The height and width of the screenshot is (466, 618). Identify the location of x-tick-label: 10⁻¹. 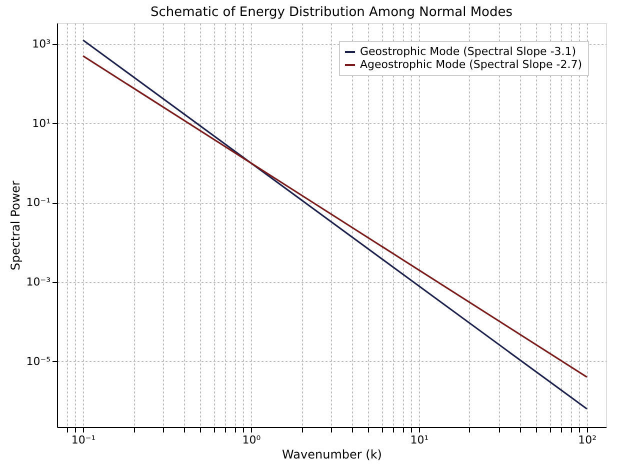
(83, 440).